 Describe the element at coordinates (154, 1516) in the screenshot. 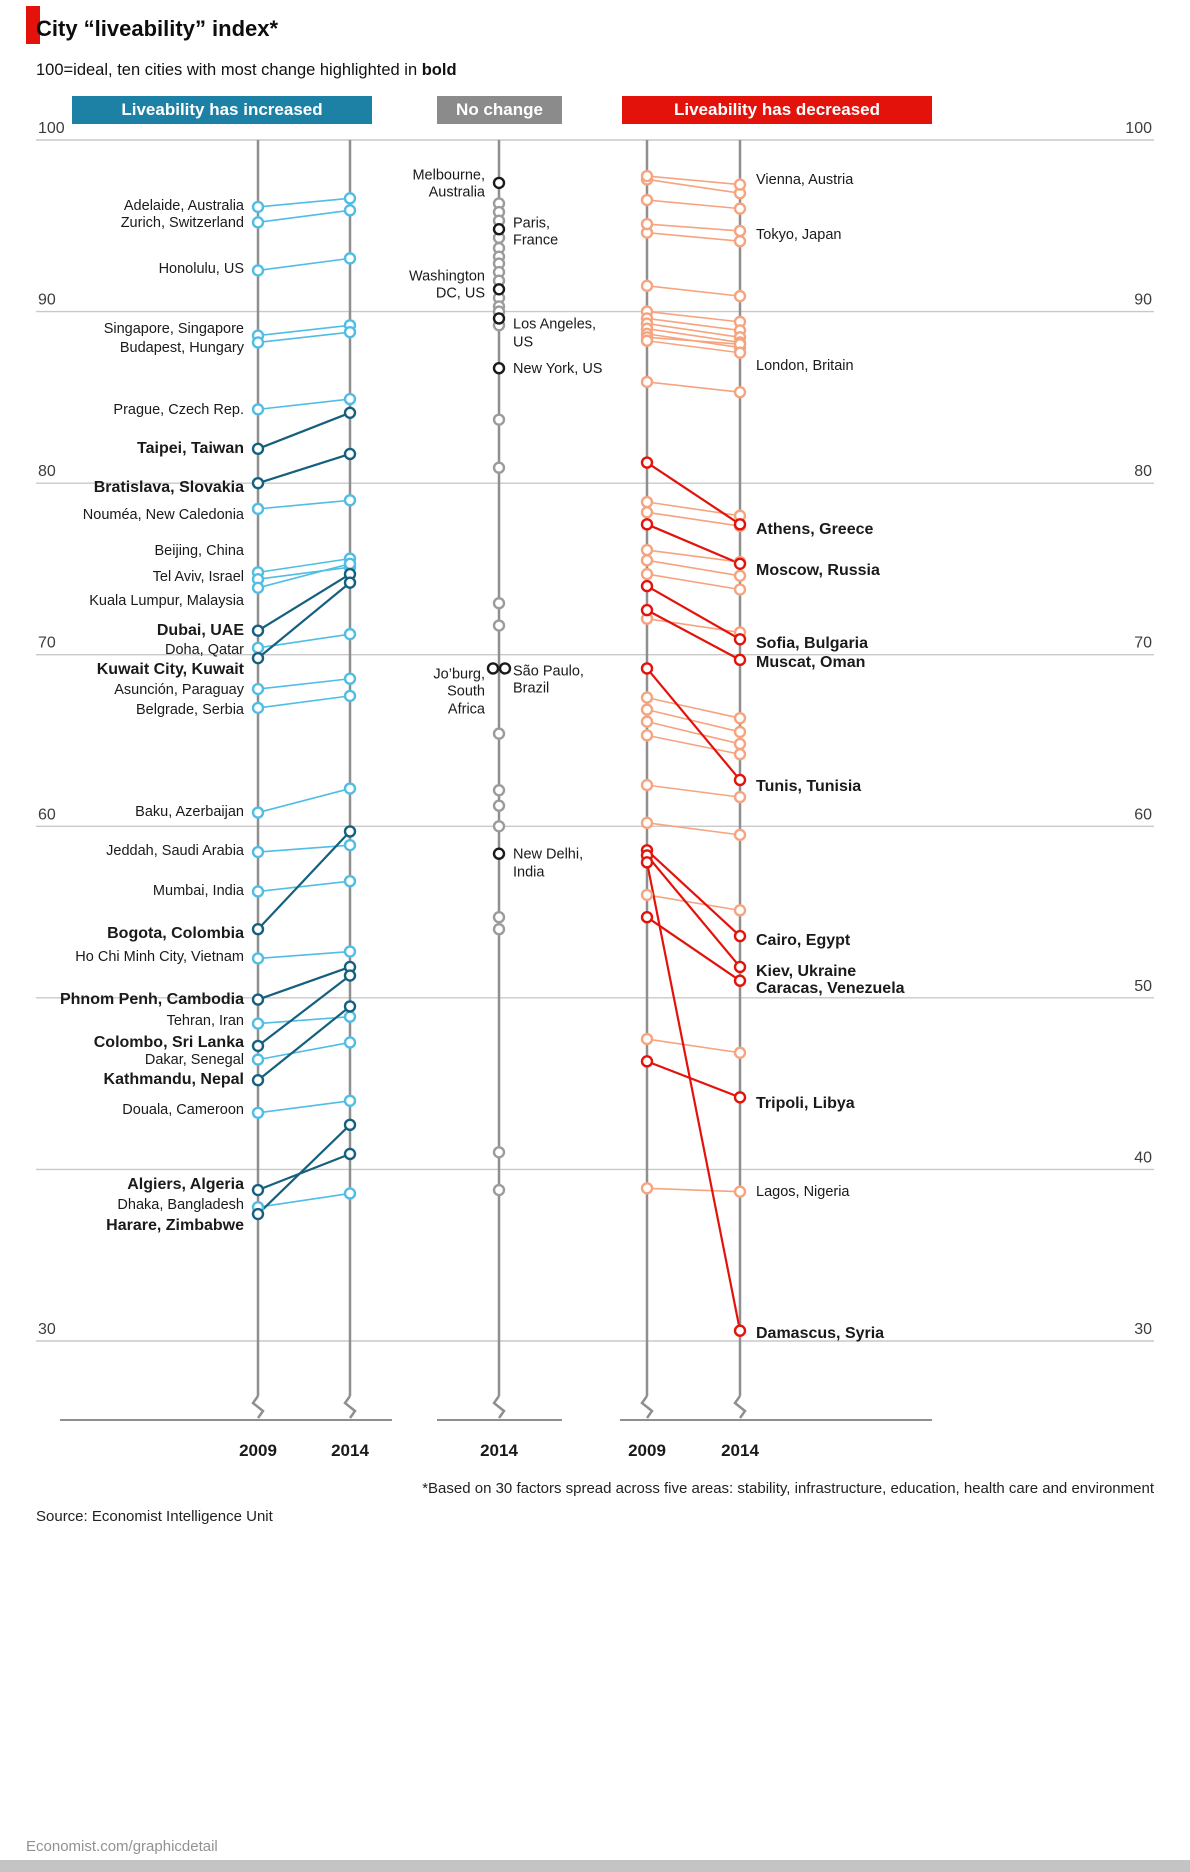

I see `source-line: Source: Economist Intelligence Unit` at that location.